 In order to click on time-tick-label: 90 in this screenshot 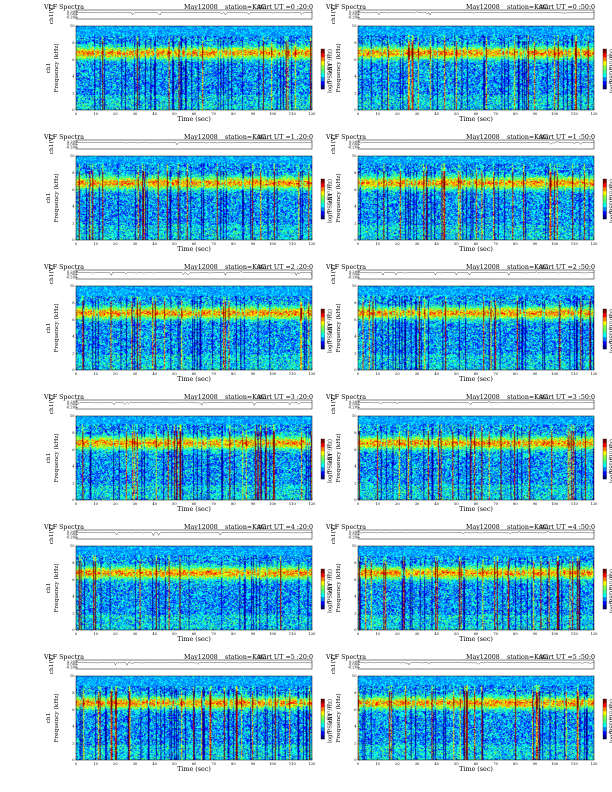, I will do `click(535, 114)`.